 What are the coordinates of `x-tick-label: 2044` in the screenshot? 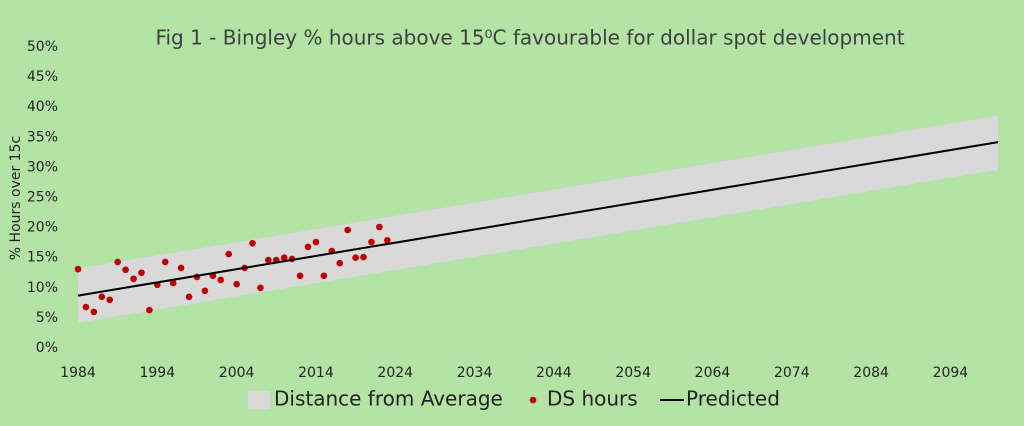 It's located at (554, 373).